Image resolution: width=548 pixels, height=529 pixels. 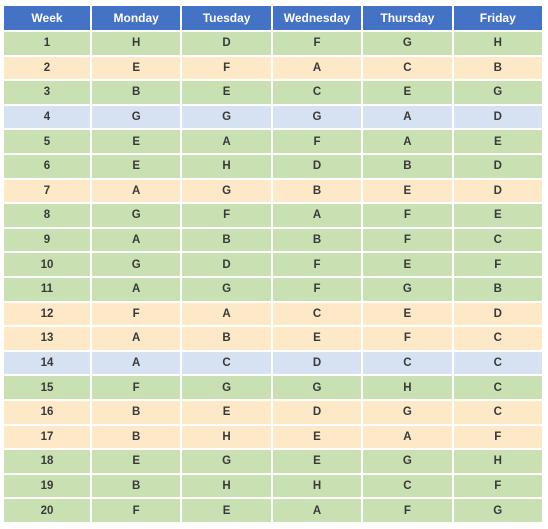 What do you see at coordinates (47, 437) in the screenshot?
I see `week-cell: 17` at bounding box center [47, 437].